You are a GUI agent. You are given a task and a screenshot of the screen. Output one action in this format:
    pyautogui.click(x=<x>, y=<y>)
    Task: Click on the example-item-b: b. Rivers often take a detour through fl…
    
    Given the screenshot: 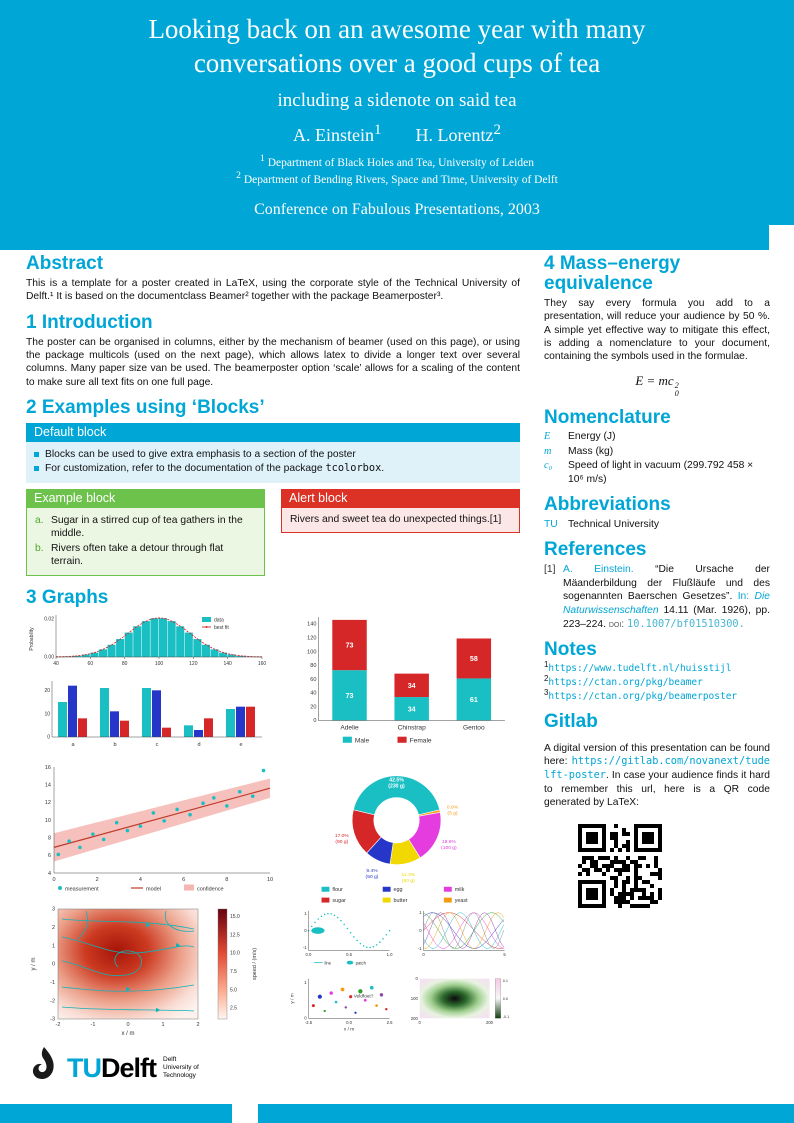 What is the action you would take?
    pyautogui.click(x=129, y=554)
    